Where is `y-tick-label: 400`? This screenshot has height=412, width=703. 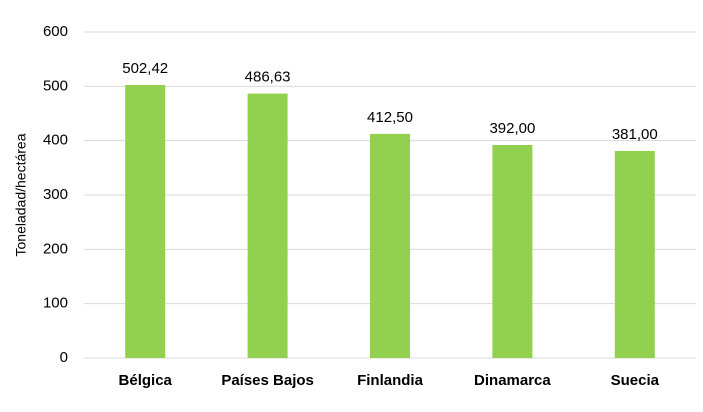
y-tick-label: 400 is located at coordinates (55, 140).